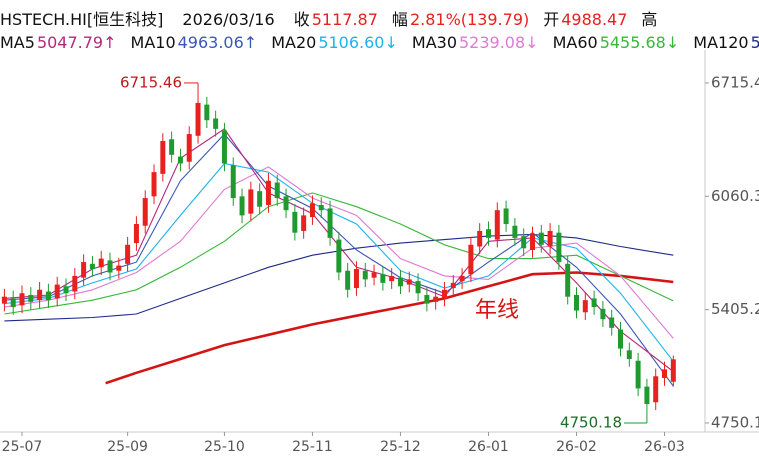 This screenshot has height=460, width=759. I want to click on field-value: 2.81%(139.79), so click(469, 19).